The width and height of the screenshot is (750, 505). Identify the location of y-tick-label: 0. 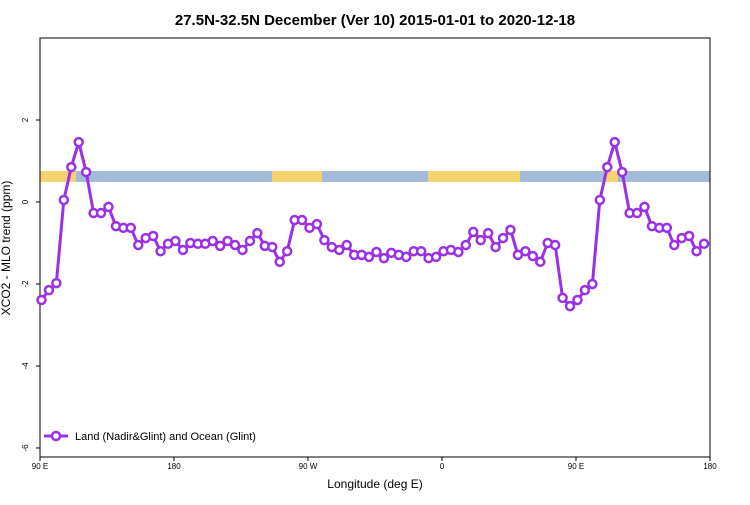
(25, 201).